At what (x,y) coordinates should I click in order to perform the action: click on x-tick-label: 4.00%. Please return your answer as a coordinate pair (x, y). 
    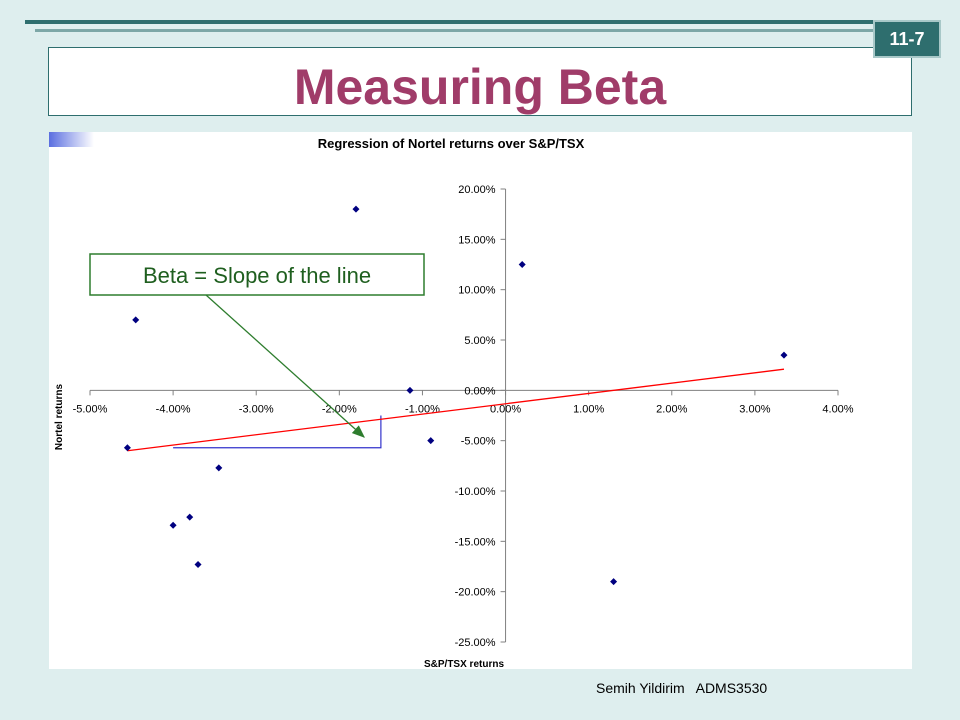
    Looking at the image, I should click on (837, 409).